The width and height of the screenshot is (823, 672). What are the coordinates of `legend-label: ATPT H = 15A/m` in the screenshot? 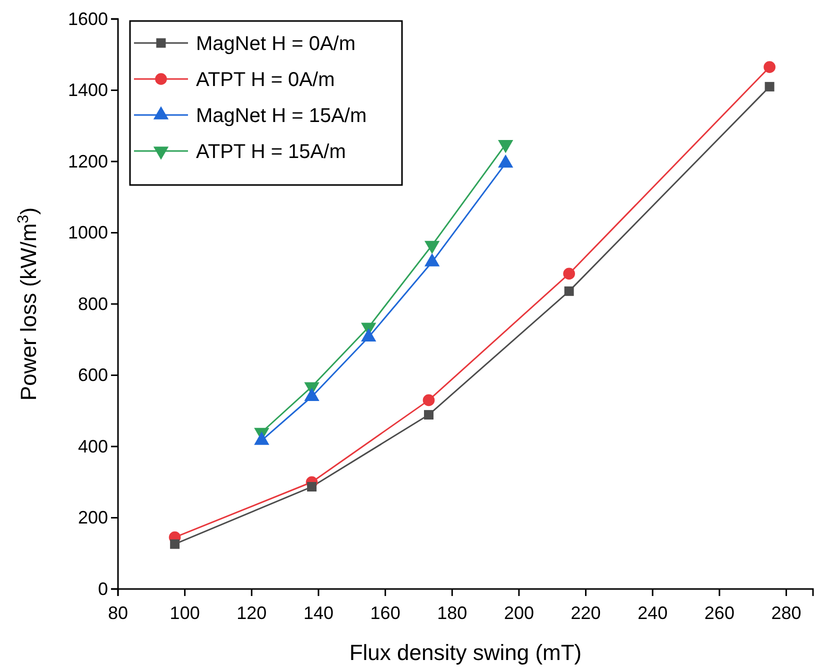 It's located at (271, 152).